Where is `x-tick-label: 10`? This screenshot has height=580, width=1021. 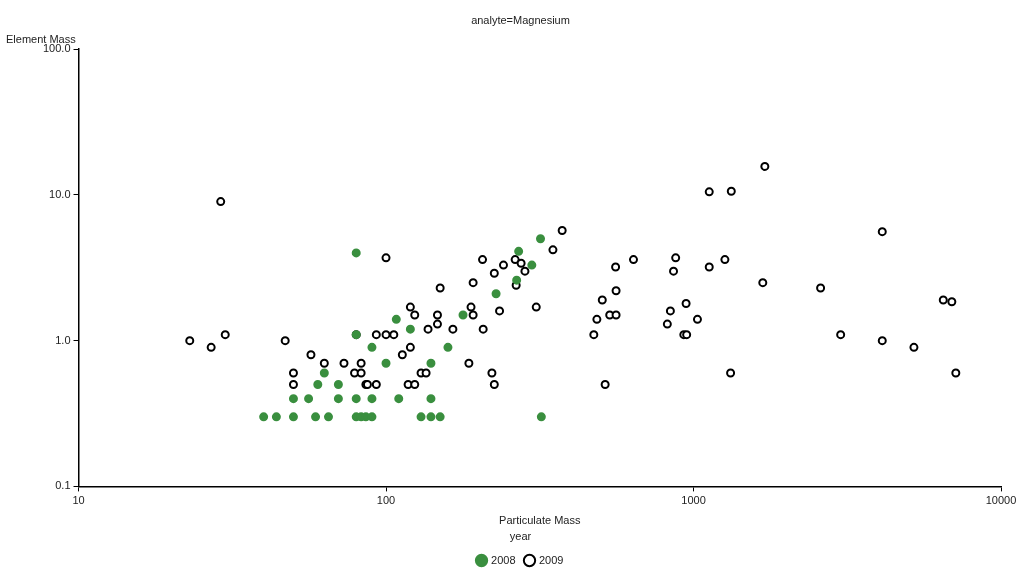 x-tick-label: 10 is located at coordinates (78, 500).